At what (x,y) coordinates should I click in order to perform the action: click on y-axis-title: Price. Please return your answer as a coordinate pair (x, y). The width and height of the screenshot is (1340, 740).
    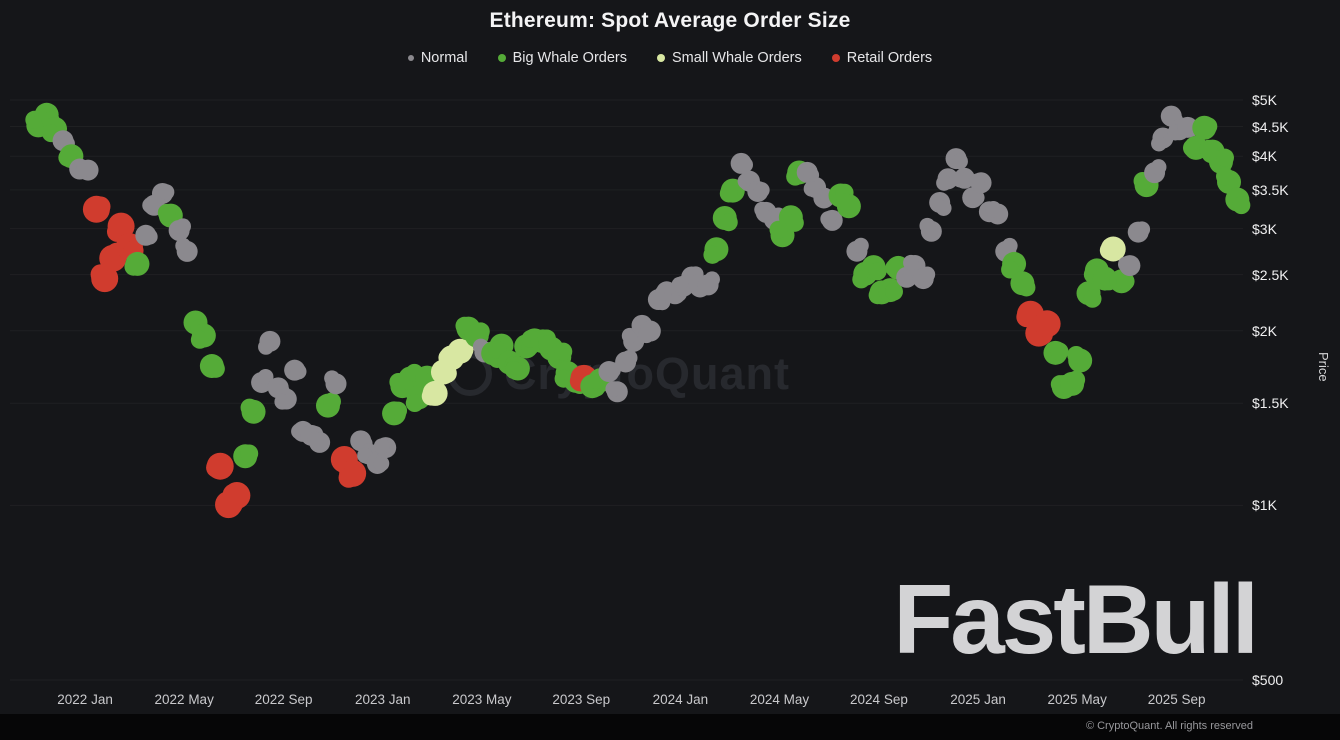
    Looking at the image, I should click on (1323, 367).